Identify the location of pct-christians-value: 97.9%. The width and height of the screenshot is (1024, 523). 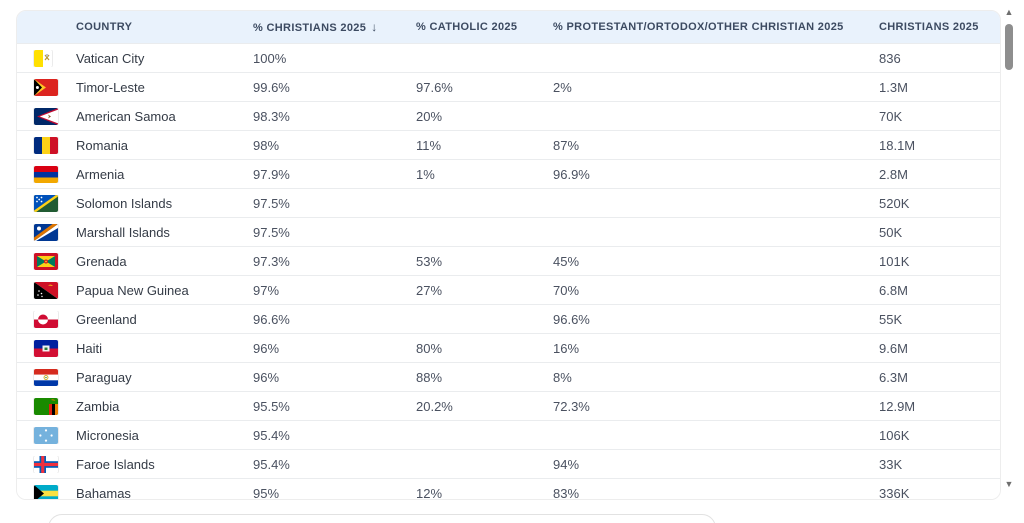
(271, 174).